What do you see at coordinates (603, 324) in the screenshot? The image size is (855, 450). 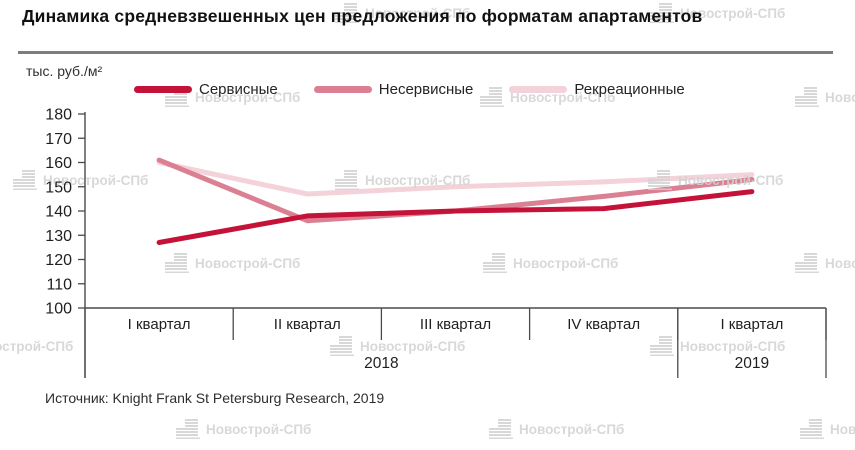 I see `x-axis-label: IV квартал` at bounding box center [603, 324].